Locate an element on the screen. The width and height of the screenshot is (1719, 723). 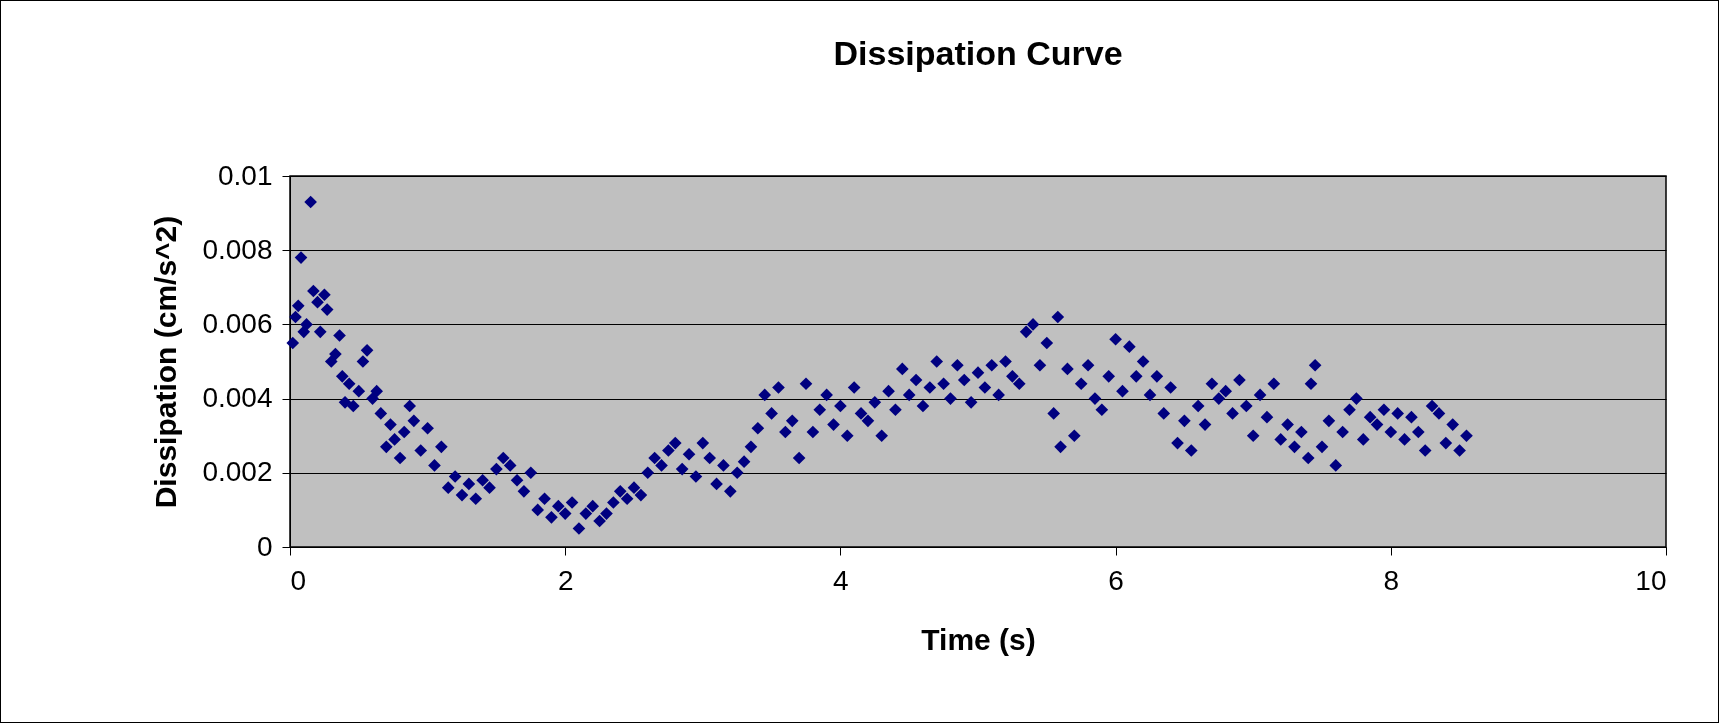
y-tick-label: 0.008 is located at coordinates (237, 249).